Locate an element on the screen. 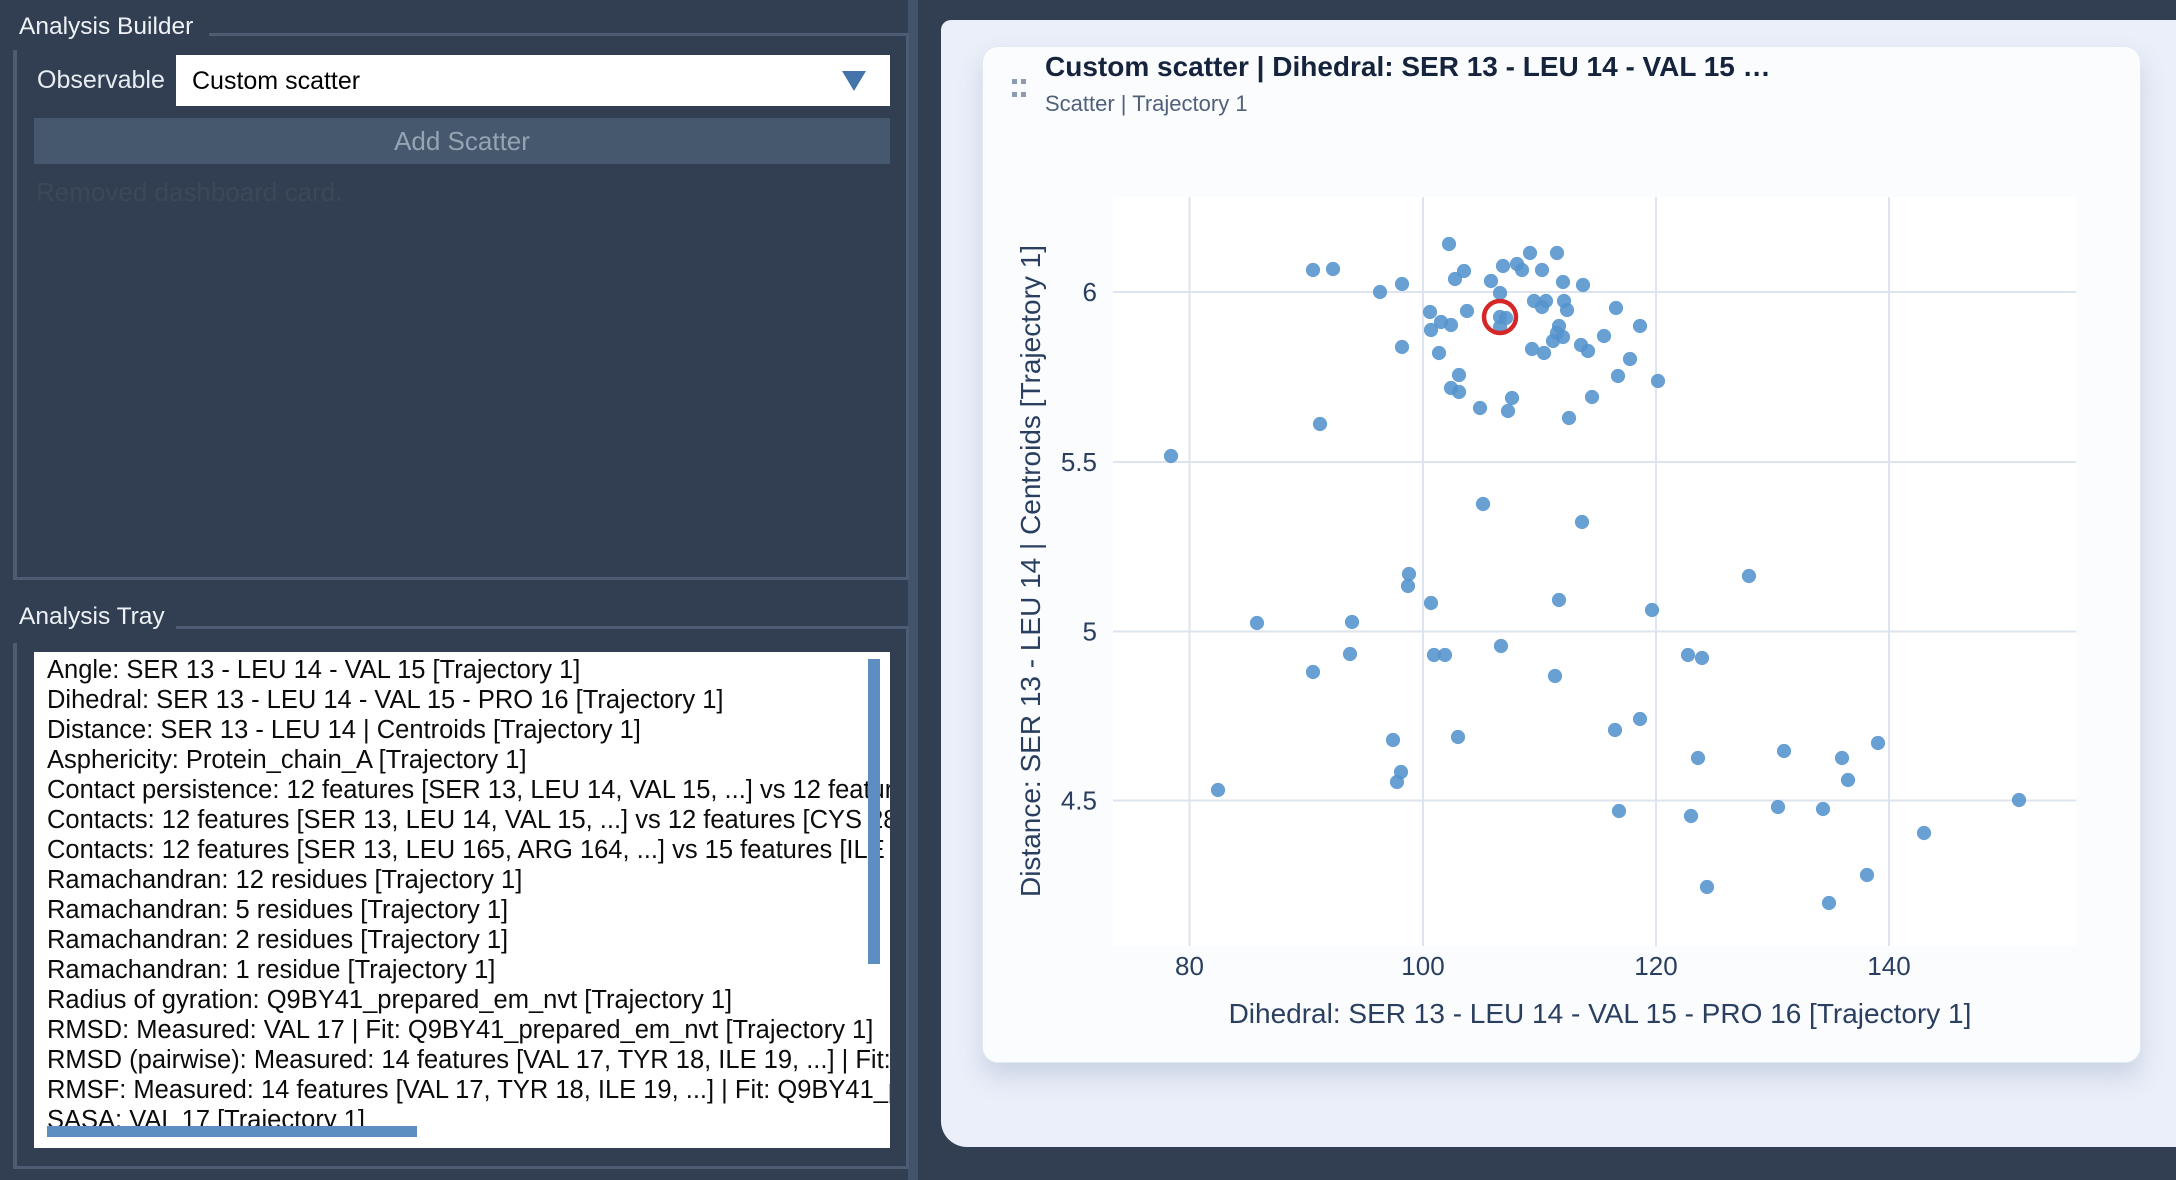 The width and height of the screenshot is (2176, 1180). svg-text: 140 is located at coordinates (1888, 966).